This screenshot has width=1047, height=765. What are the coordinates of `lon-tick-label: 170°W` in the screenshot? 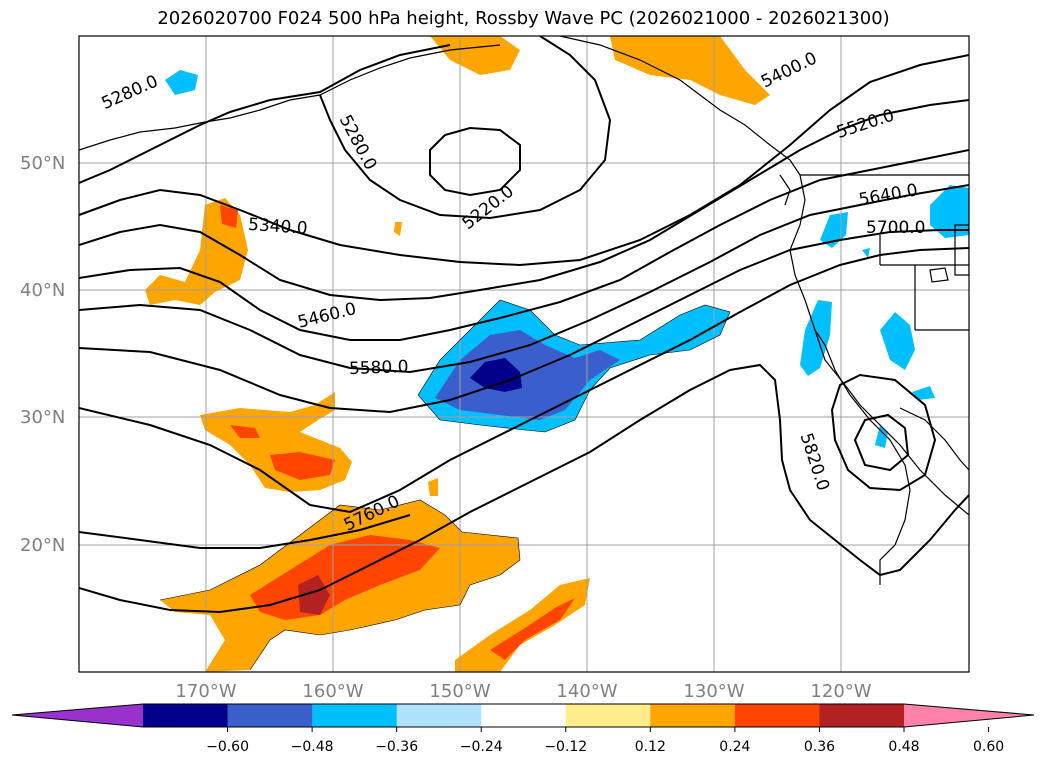 It's located at (205, 691).